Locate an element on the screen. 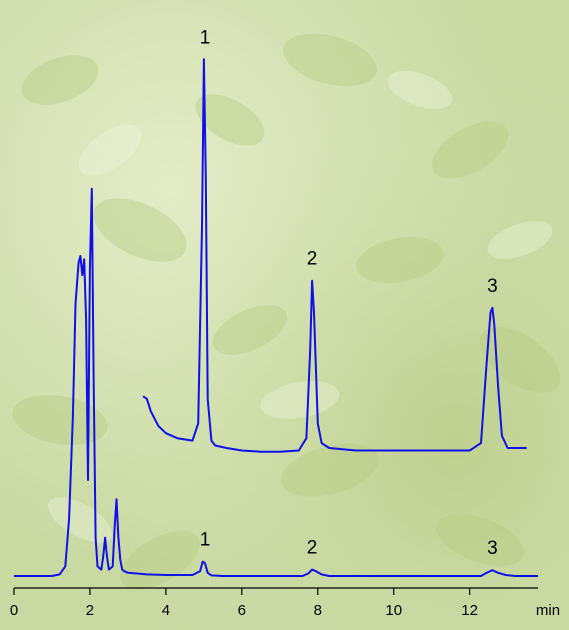 This screenshot has width=569, height=630. peak-label-lower-1: 1 is located at coordinates (205, 540).